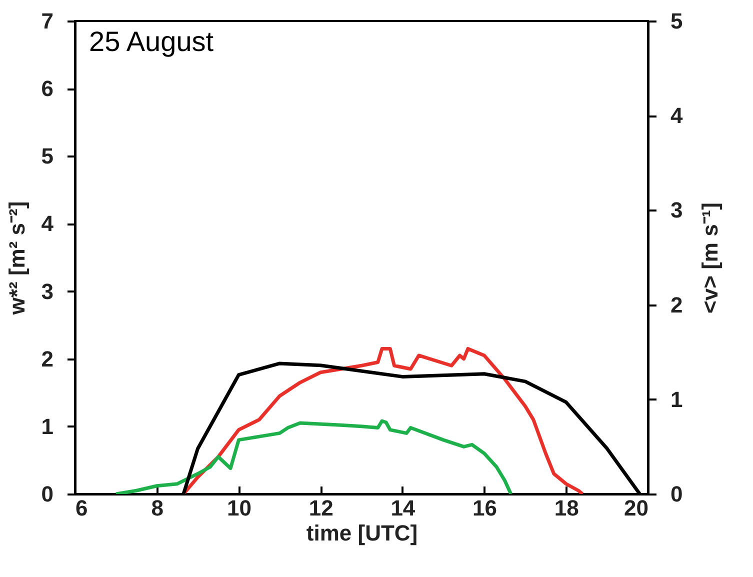 The image size is (753, 577). Describe the element at coordinates (239, 508) in the screenshot. I see `x-tick-label: 10` at that location.